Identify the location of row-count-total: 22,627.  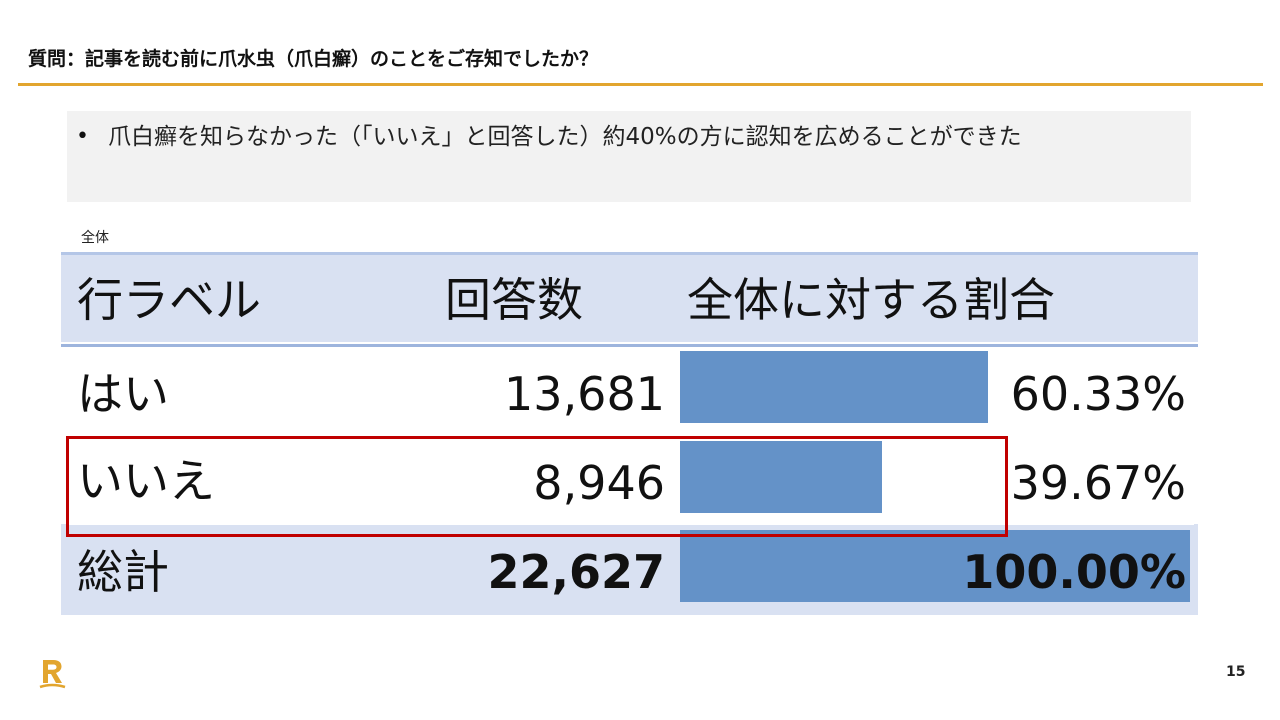
(576, 572).